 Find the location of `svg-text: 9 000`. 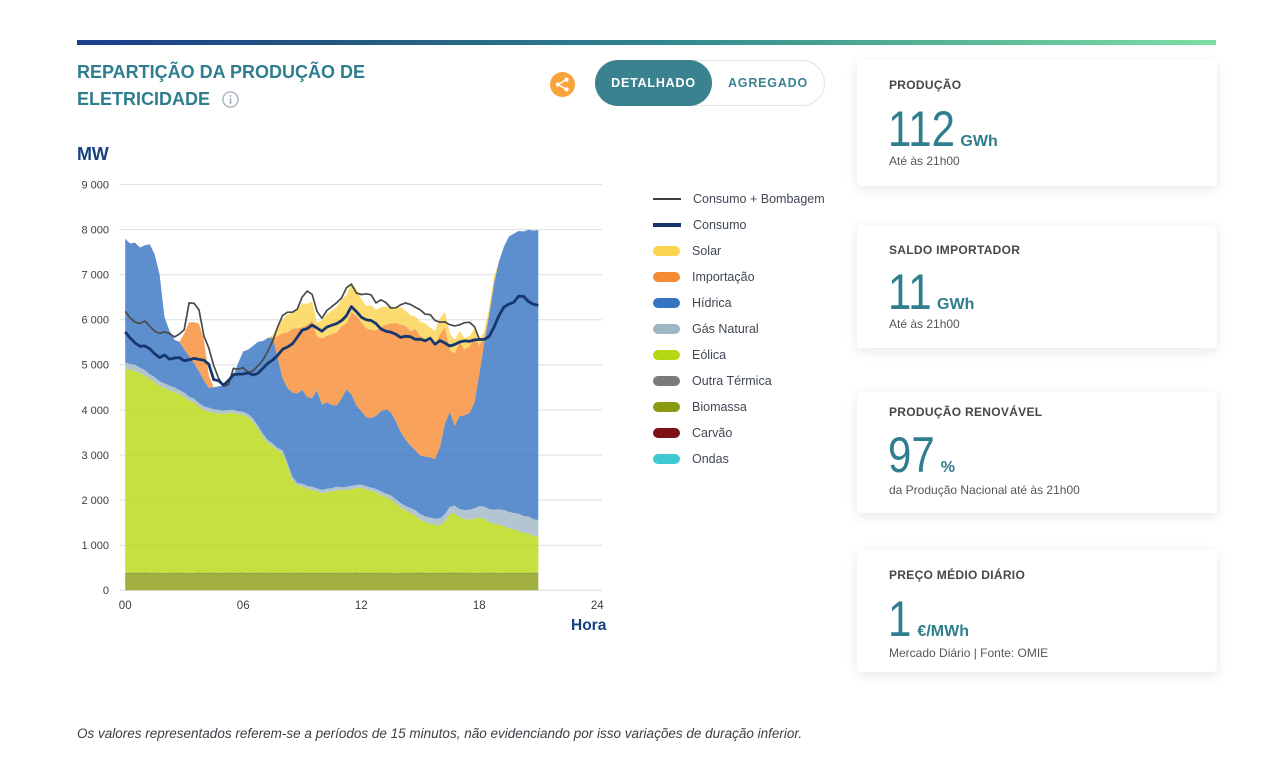

svg-text: 9 000 is located at coordinates (95, 185).